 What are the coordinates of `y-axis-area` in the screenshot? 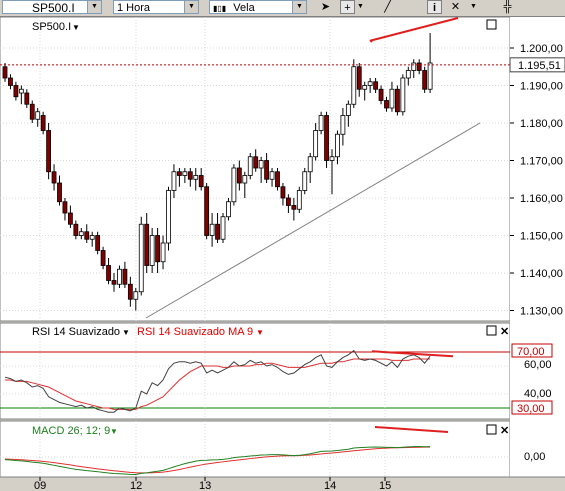 It's located at (537, 247).